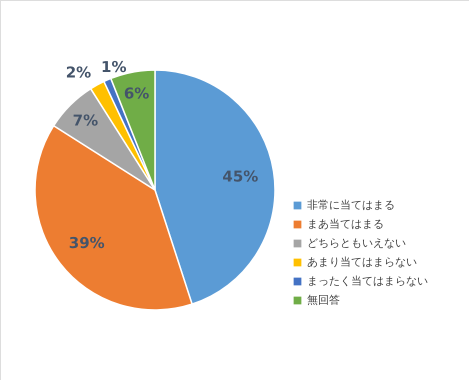  Describe the element at coordinates (351, 205) in the screenshot. I see `legend-label: 非常に当てはまる` at that location.